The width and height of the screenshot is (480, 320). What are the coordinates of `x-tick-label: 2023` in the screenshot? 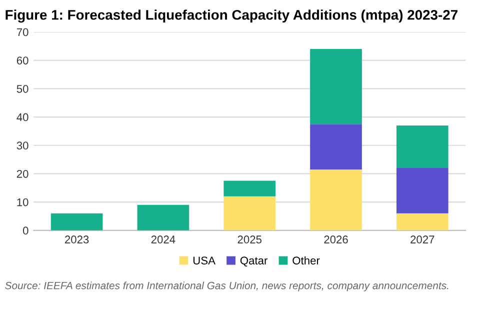 It's located at (77, 240).